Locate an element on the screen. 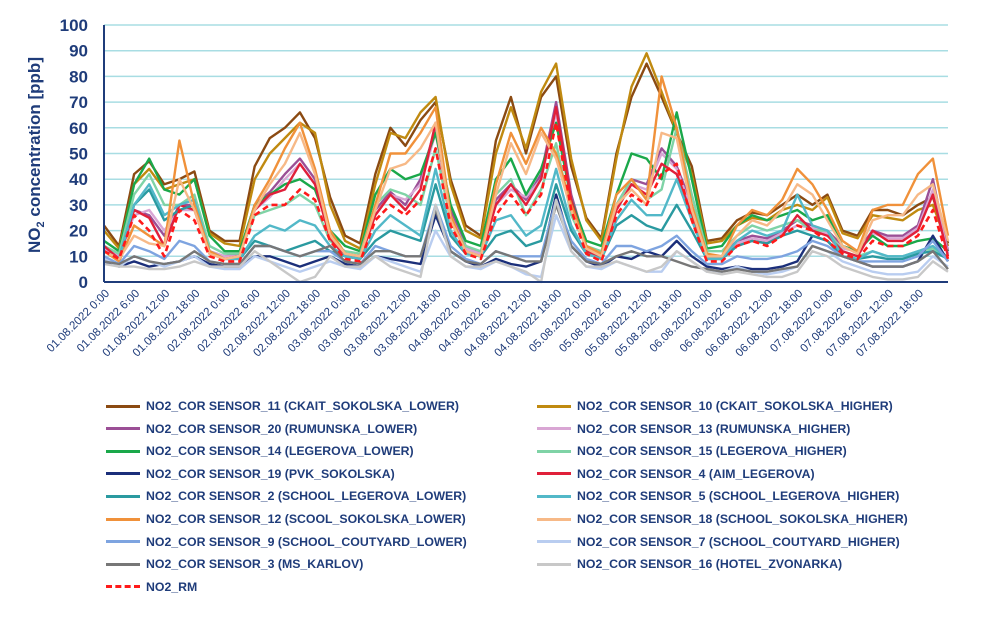  legend-item: NO2_RM is located at coordinates (151, 587).